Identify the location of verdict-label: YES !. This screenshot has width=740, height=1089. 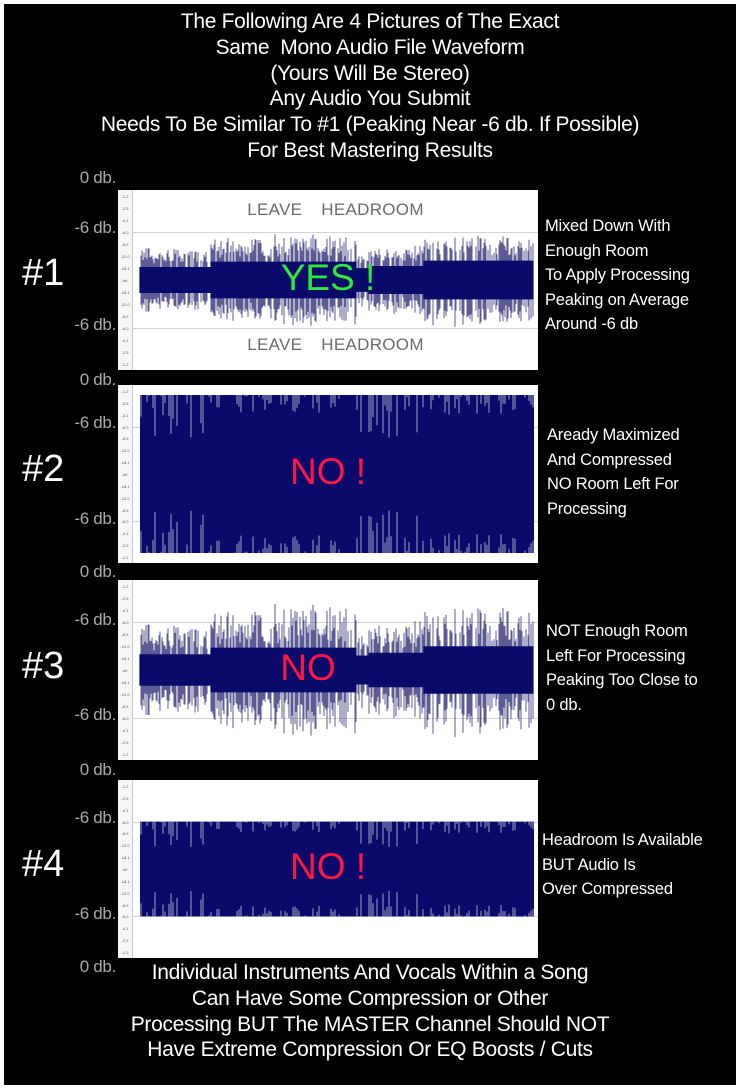
(328, 277).